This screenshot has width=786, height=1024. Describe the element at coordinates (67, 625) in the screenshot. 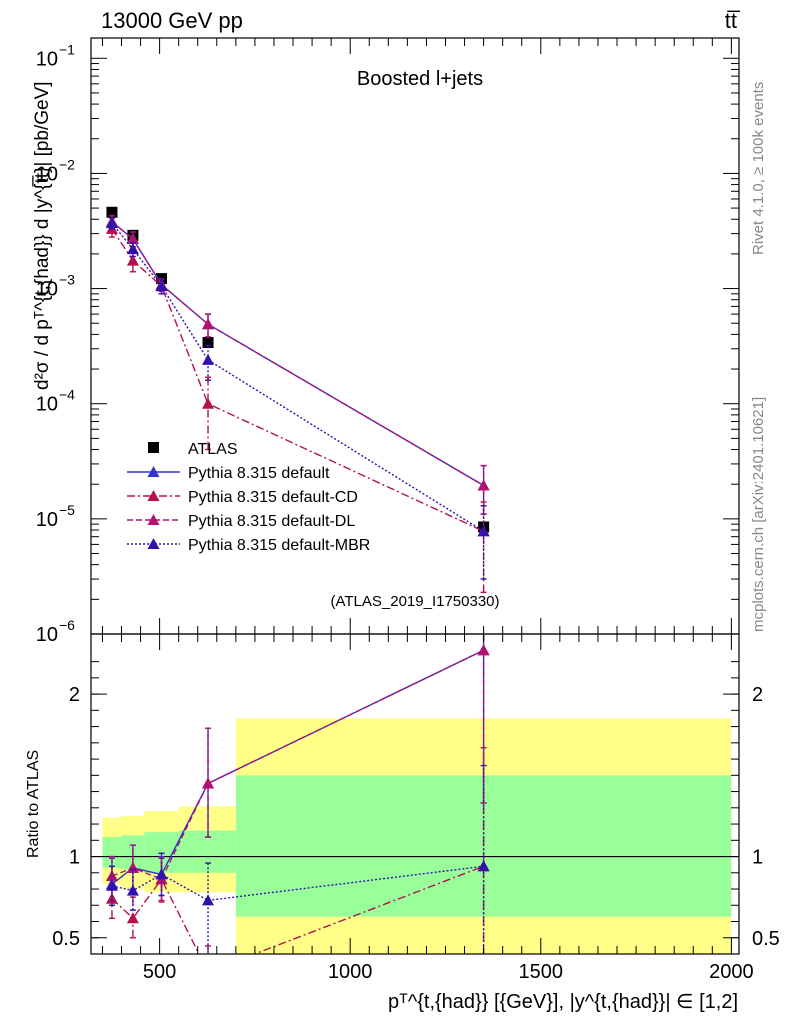

I see `main-y-tick-exponent: −6` at that location.